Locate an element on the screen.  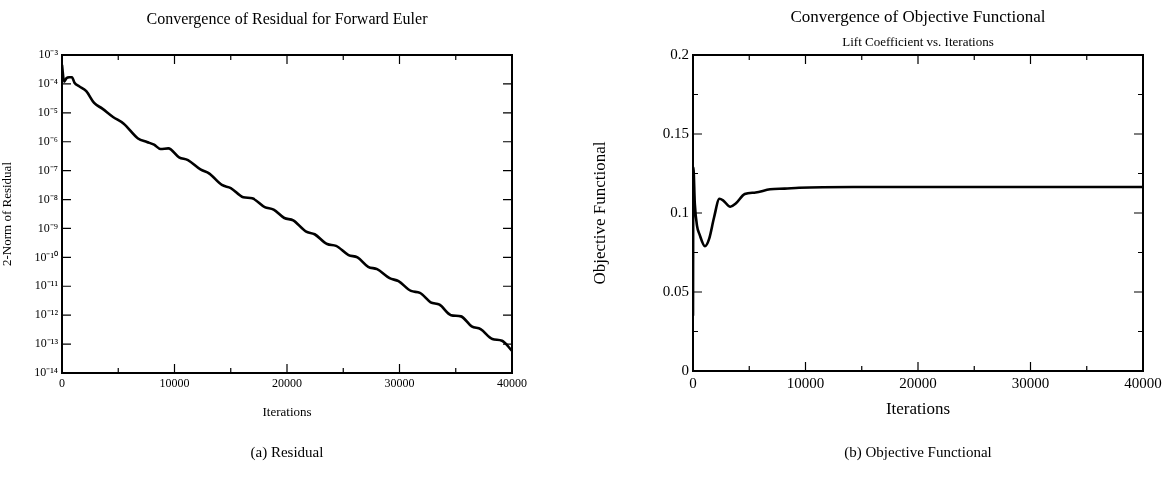
y-tick-label: 10⁻¹⁴ is located at coordinates (46, 372).